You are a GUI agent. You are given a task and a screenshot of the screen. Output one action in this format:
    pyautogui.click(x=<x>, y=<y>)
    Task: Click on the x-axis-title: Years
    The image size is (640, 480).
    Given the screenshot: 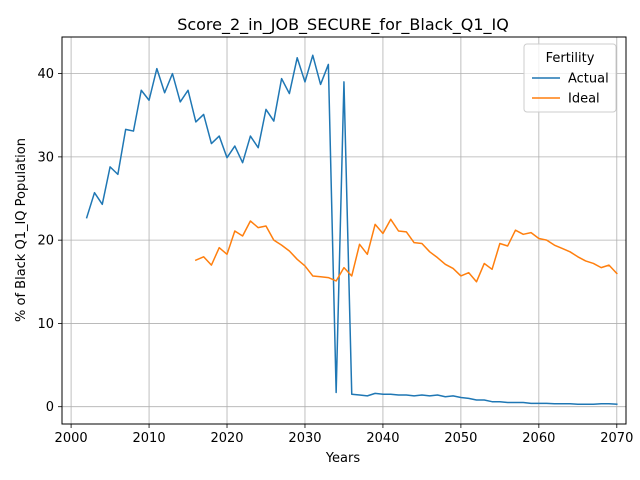 What is the action you would take?
    pyautogui.click(x=343, y=458)
    